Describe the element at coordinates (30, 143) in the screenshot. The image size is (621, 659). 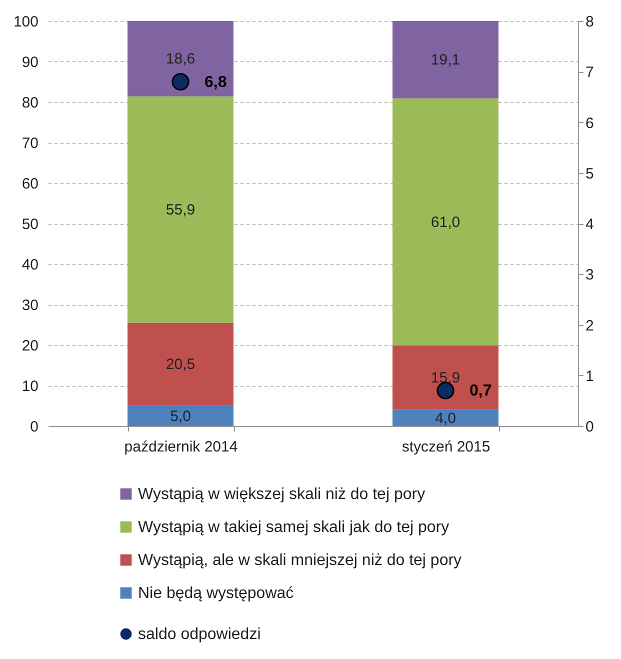
I see `y-tick-label: 70` at that location.